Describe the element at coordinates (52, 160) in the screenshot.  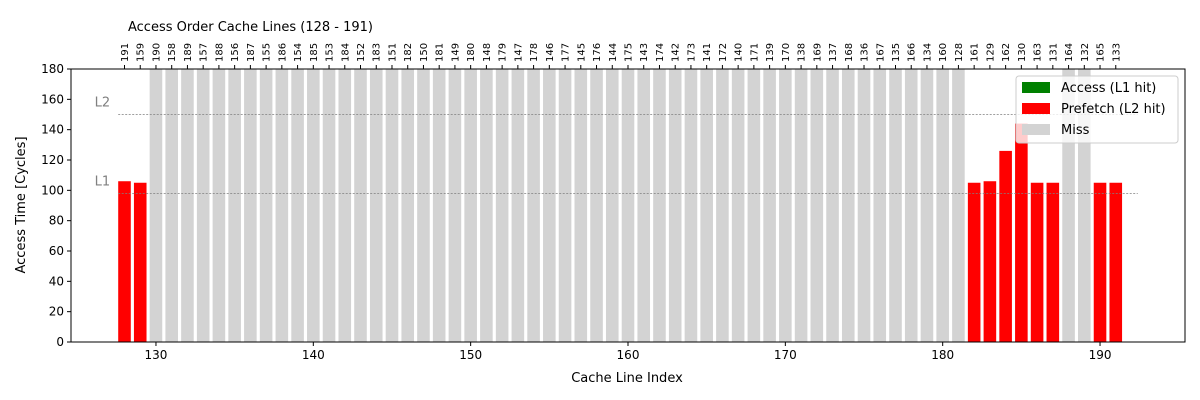
I see `y-tick-label: 120` at that location.